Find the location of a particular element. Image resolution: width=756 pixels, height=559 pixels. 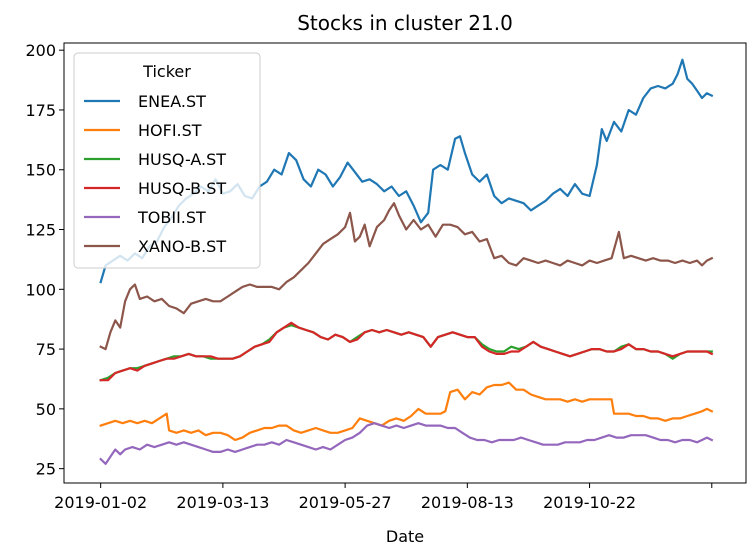

x-tick-label: 2019-05-27 is located at coordinates (345, 502).